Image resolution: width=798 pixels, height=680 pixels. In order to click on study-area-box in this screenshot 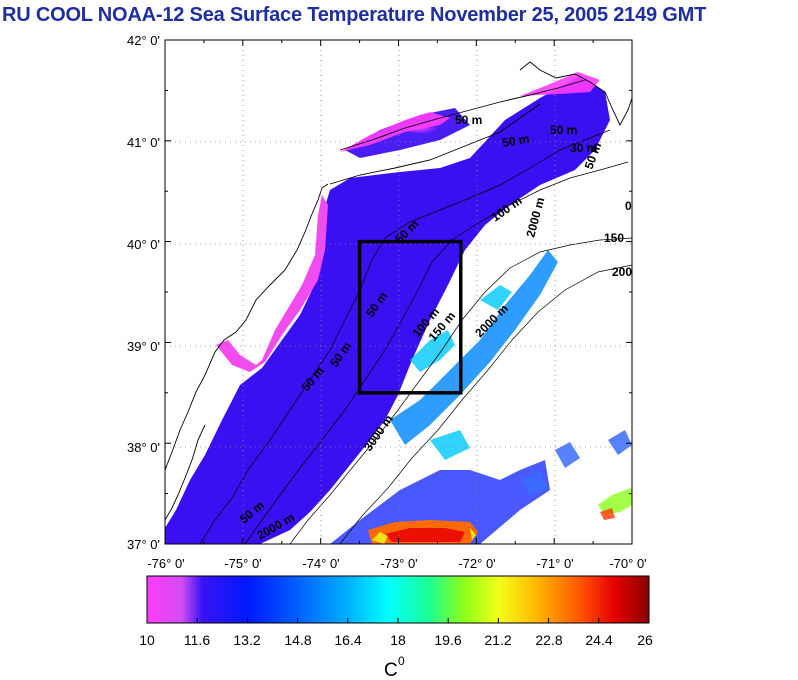, I will do `click(410, 317)`.